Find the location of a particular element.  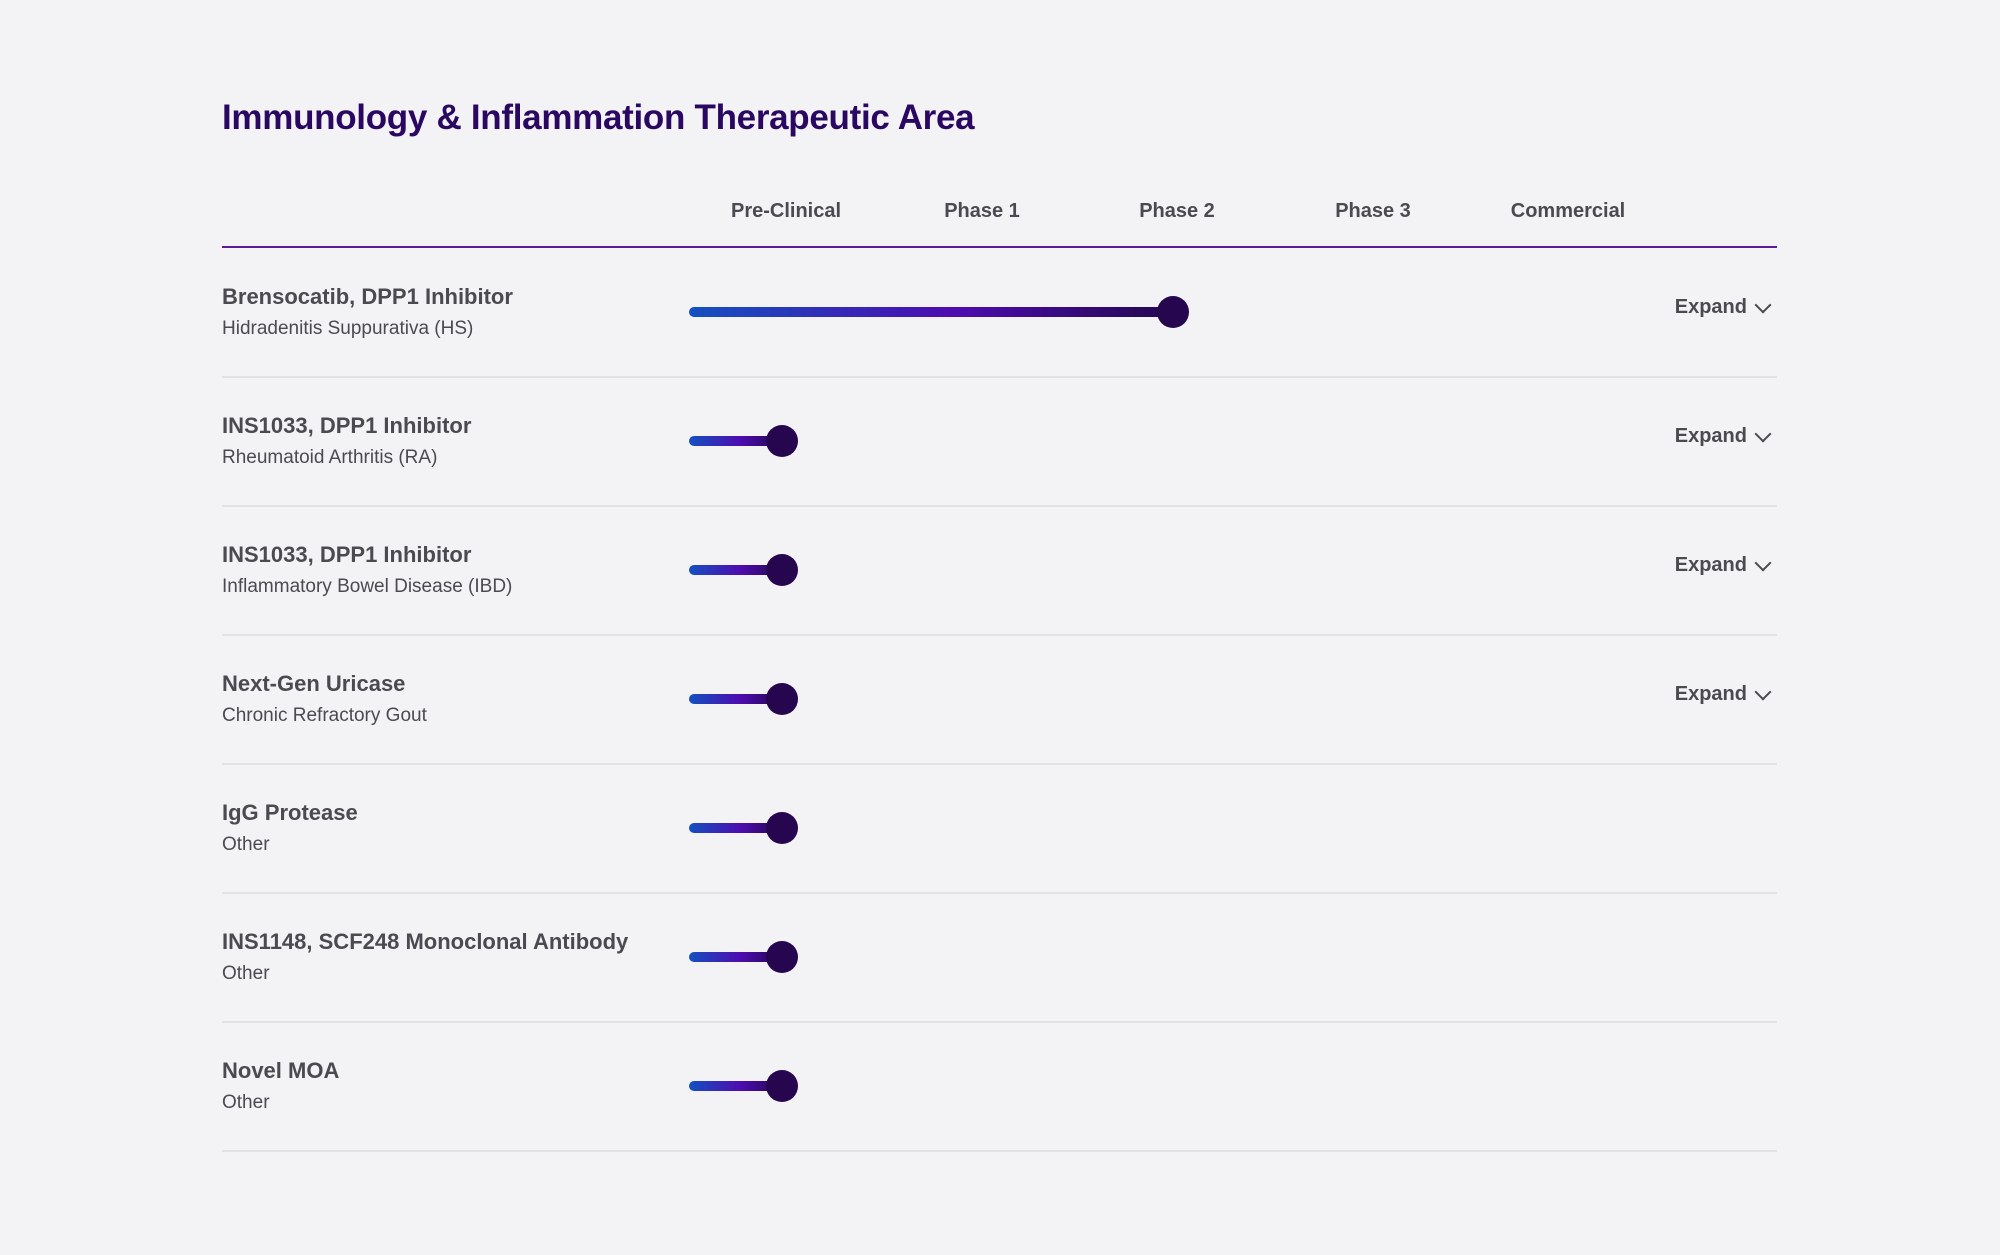

phase-column-commercial: Commercial is located at coordinates (1568, 211).